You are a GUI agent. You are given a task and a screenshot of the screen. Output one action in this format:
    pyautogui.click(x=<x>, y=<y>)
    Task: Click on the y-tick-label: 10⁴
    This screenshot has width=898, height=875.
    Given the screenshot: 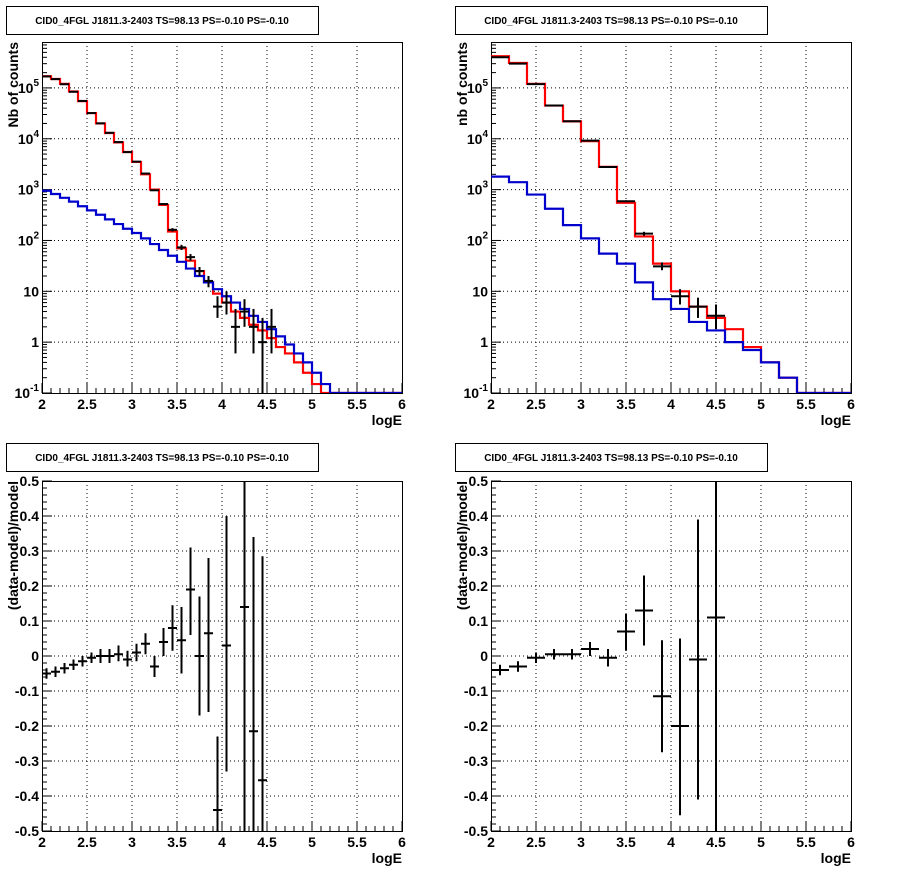 What is the action you would take?
    pyautogui.click(x=29, y=138)
    